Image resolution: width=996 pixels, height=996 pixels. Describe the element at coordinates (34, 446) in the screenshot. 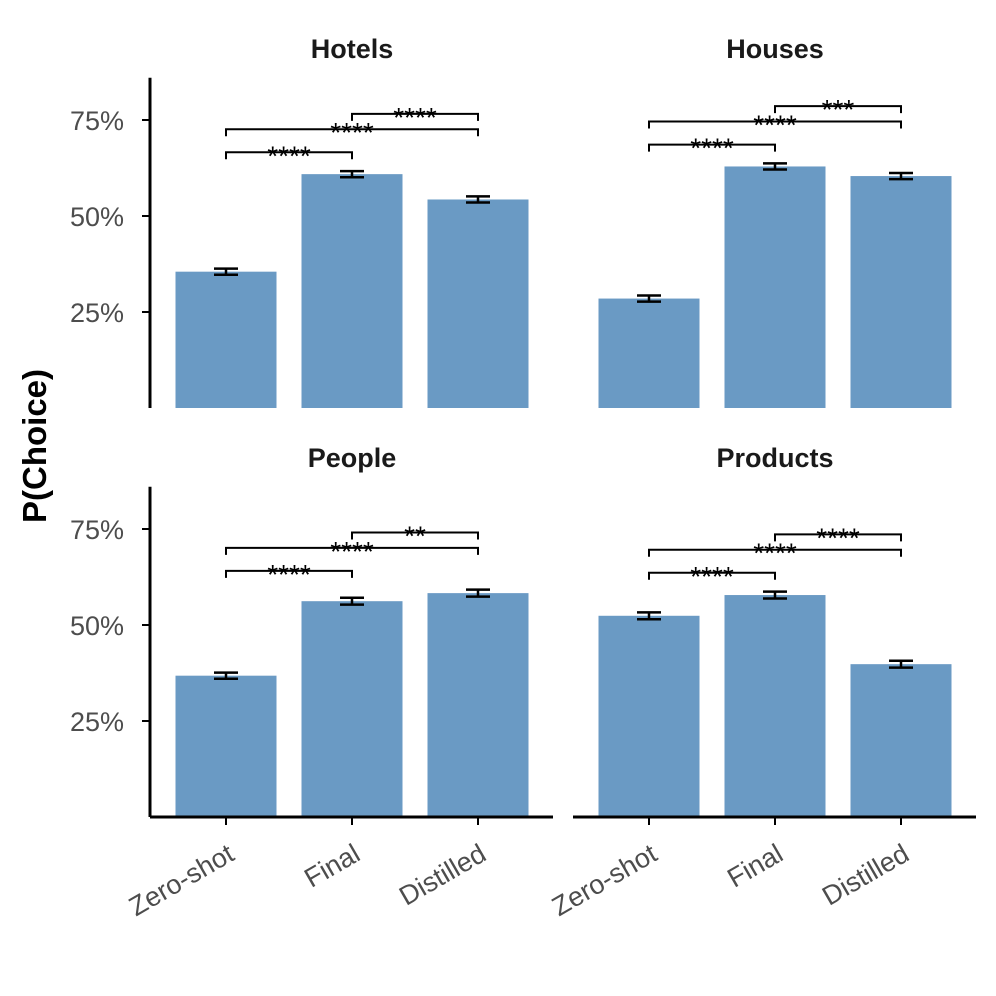

I see `y-axis-label: P(Choice)` at that location.